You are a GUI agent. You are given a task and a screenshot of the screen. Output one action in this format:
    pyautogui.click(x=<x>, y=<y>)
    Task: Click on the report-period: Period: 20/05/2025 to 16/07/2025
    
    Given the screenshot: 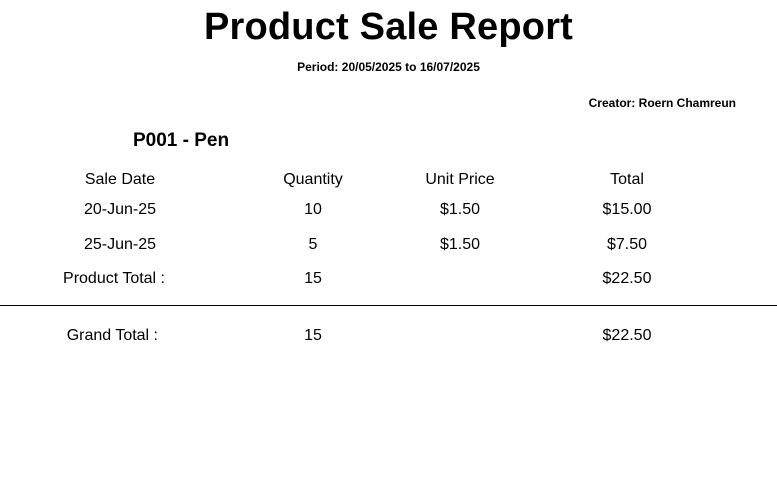 What is the action you would take?
    pyautogui.click(x=388, y=67)
    